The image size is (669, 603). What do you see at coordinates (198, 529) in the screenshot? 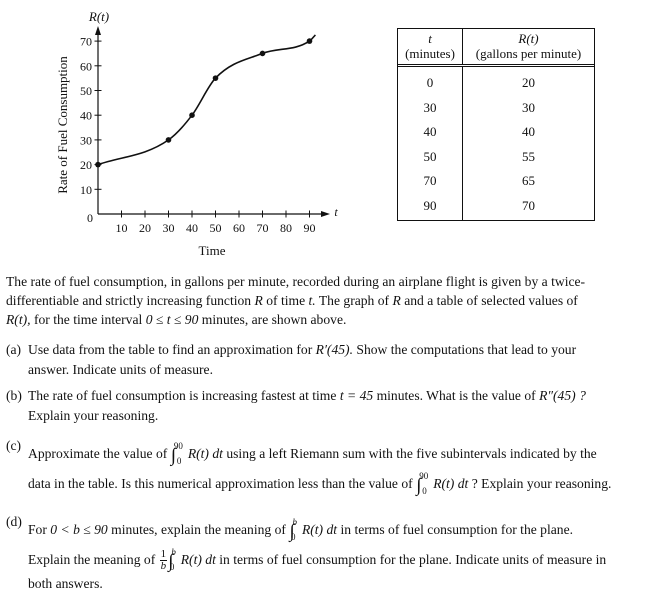
I see `part-d-text: minutes, explain the meaning of` at bounding box center [198, 529].